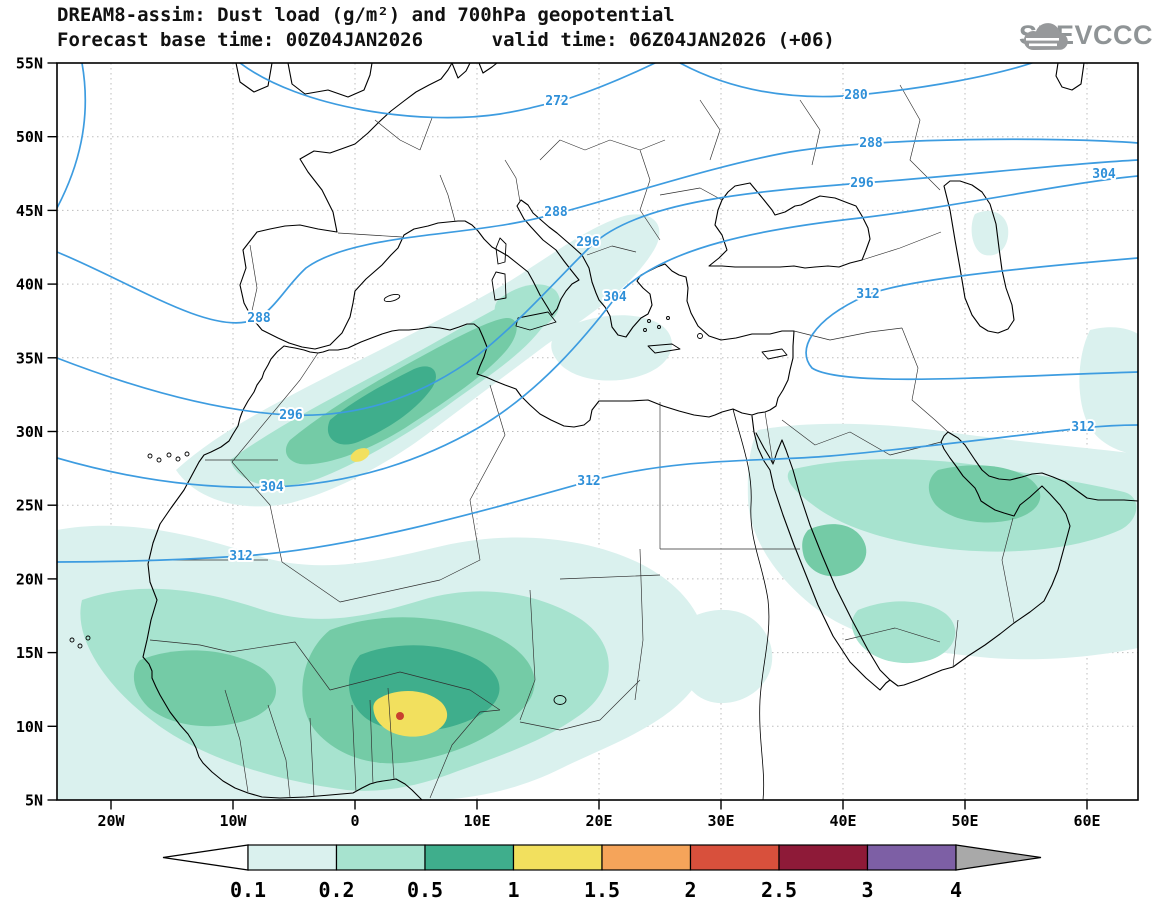  What do you see at coordinates (476, 821) in the screenshot?
I see `x-axis-tick-label: 10E` at bounding box center [476, 821].